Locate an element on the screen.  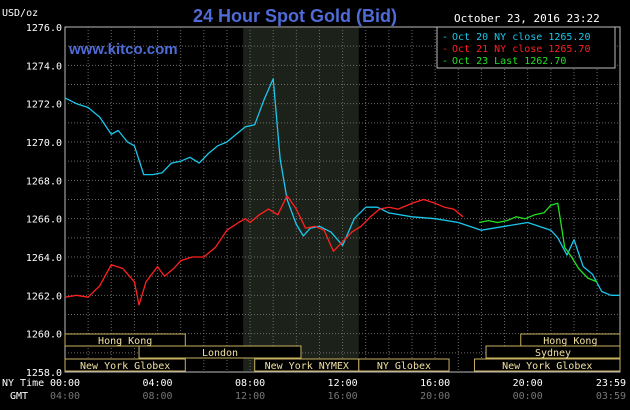
x-tick-label-ny: 00:00 is located at coordinates (65, 383).